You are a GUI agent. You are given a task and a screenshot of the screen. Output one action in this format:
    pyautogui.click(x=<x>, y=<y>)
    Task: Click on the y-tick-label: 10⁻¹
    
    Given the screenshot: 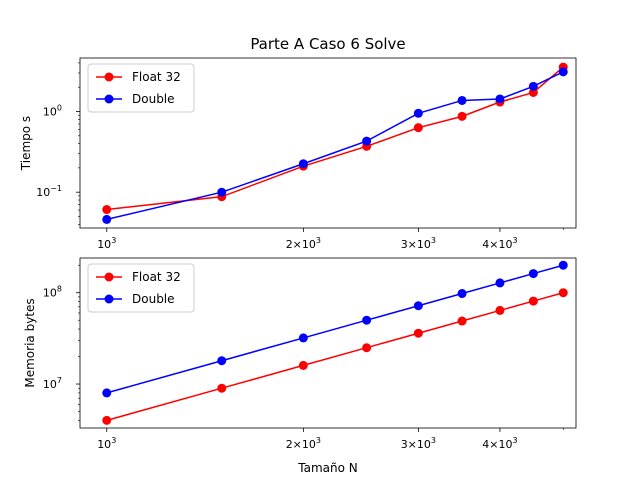 What is the action you would take?
    pyautogui.click(x=49, y=191)
    